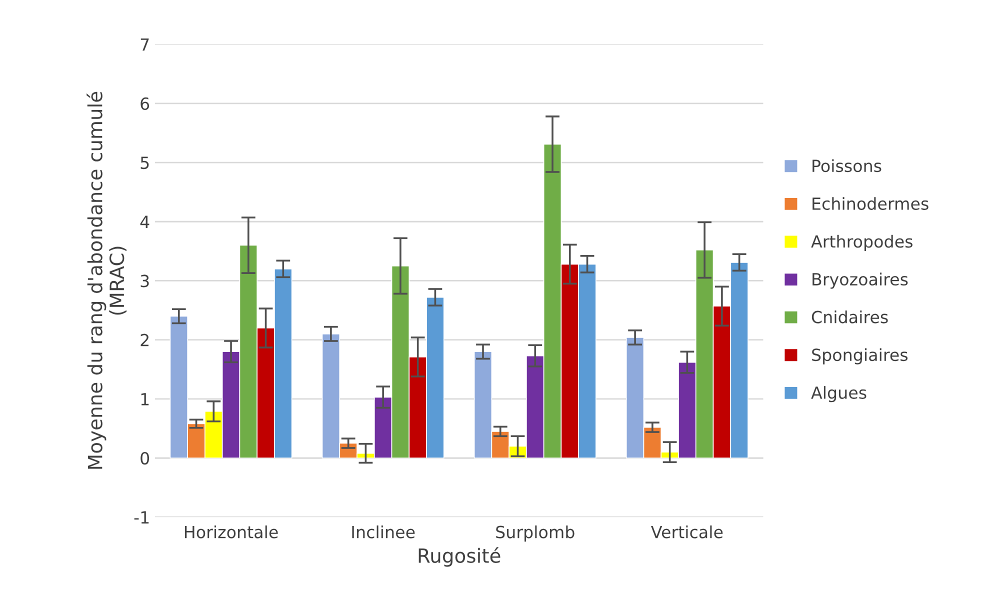  What do you see at coordinates (144, 281) in the screenshot?
I see `y-tick-label: 3` at bounding box center [144, 281].